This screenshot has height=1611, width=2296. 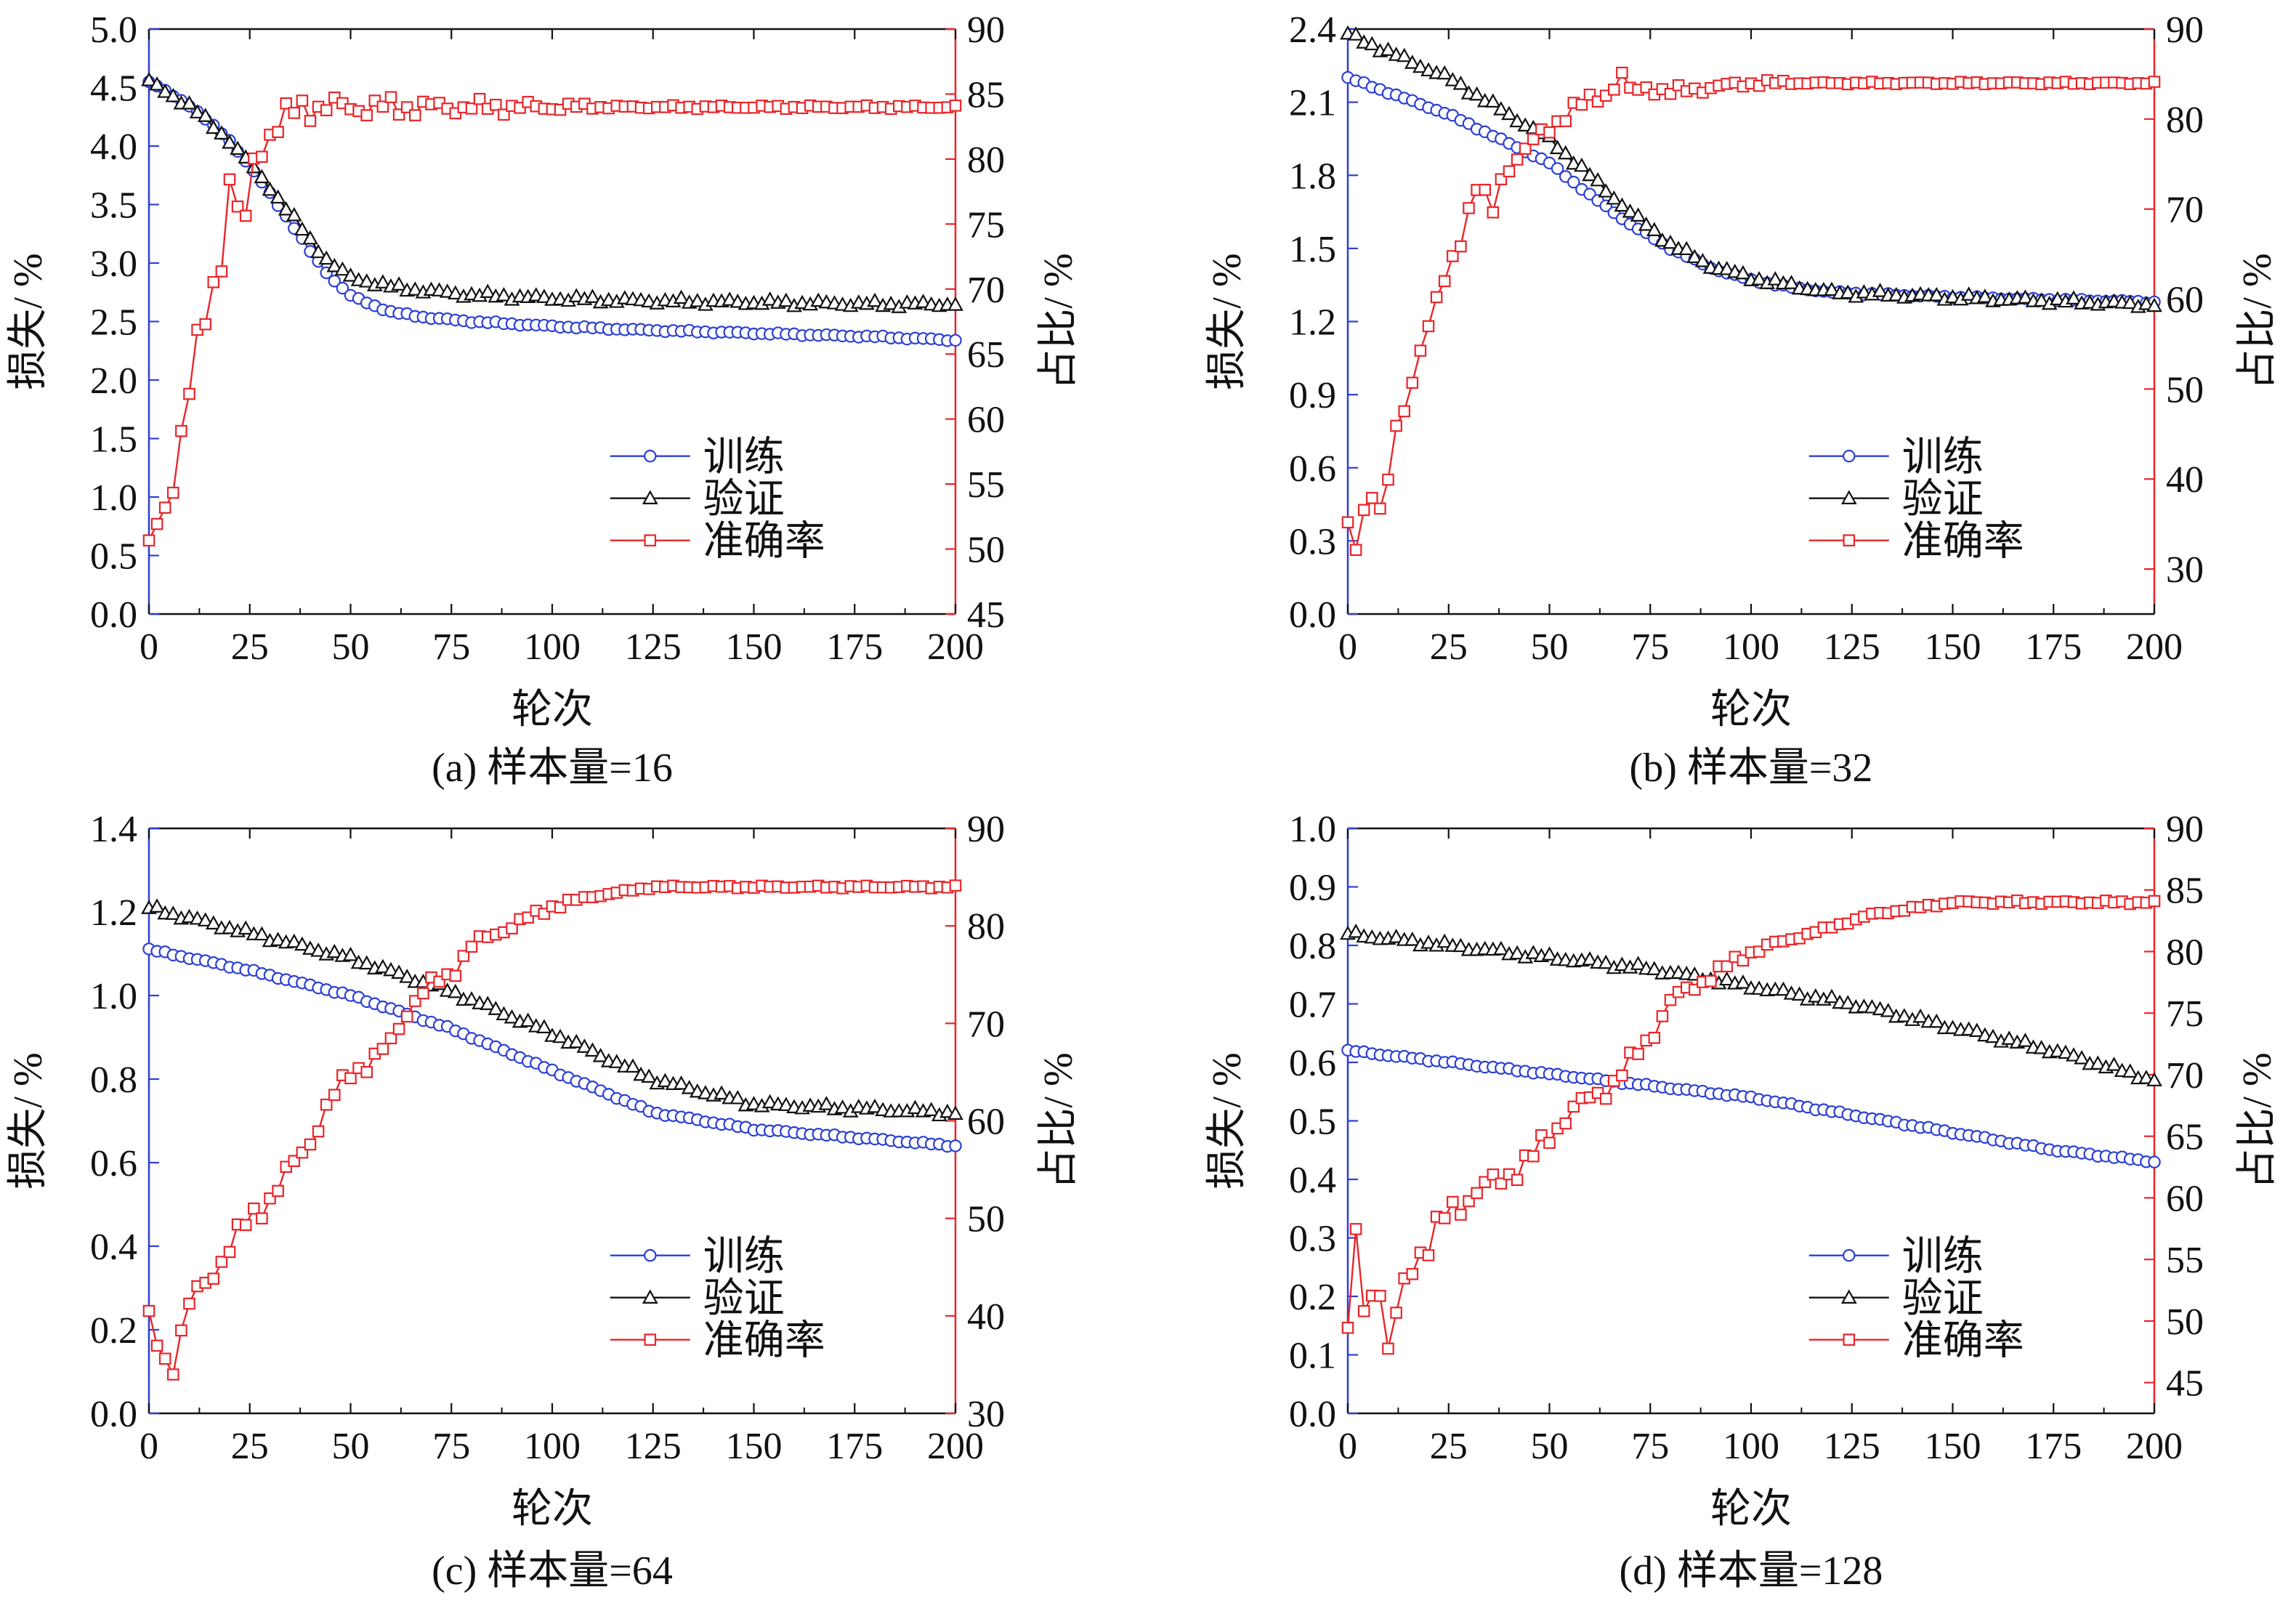 I want to click on y-tick-label: 0.5, so click(x=1312, y=1122).